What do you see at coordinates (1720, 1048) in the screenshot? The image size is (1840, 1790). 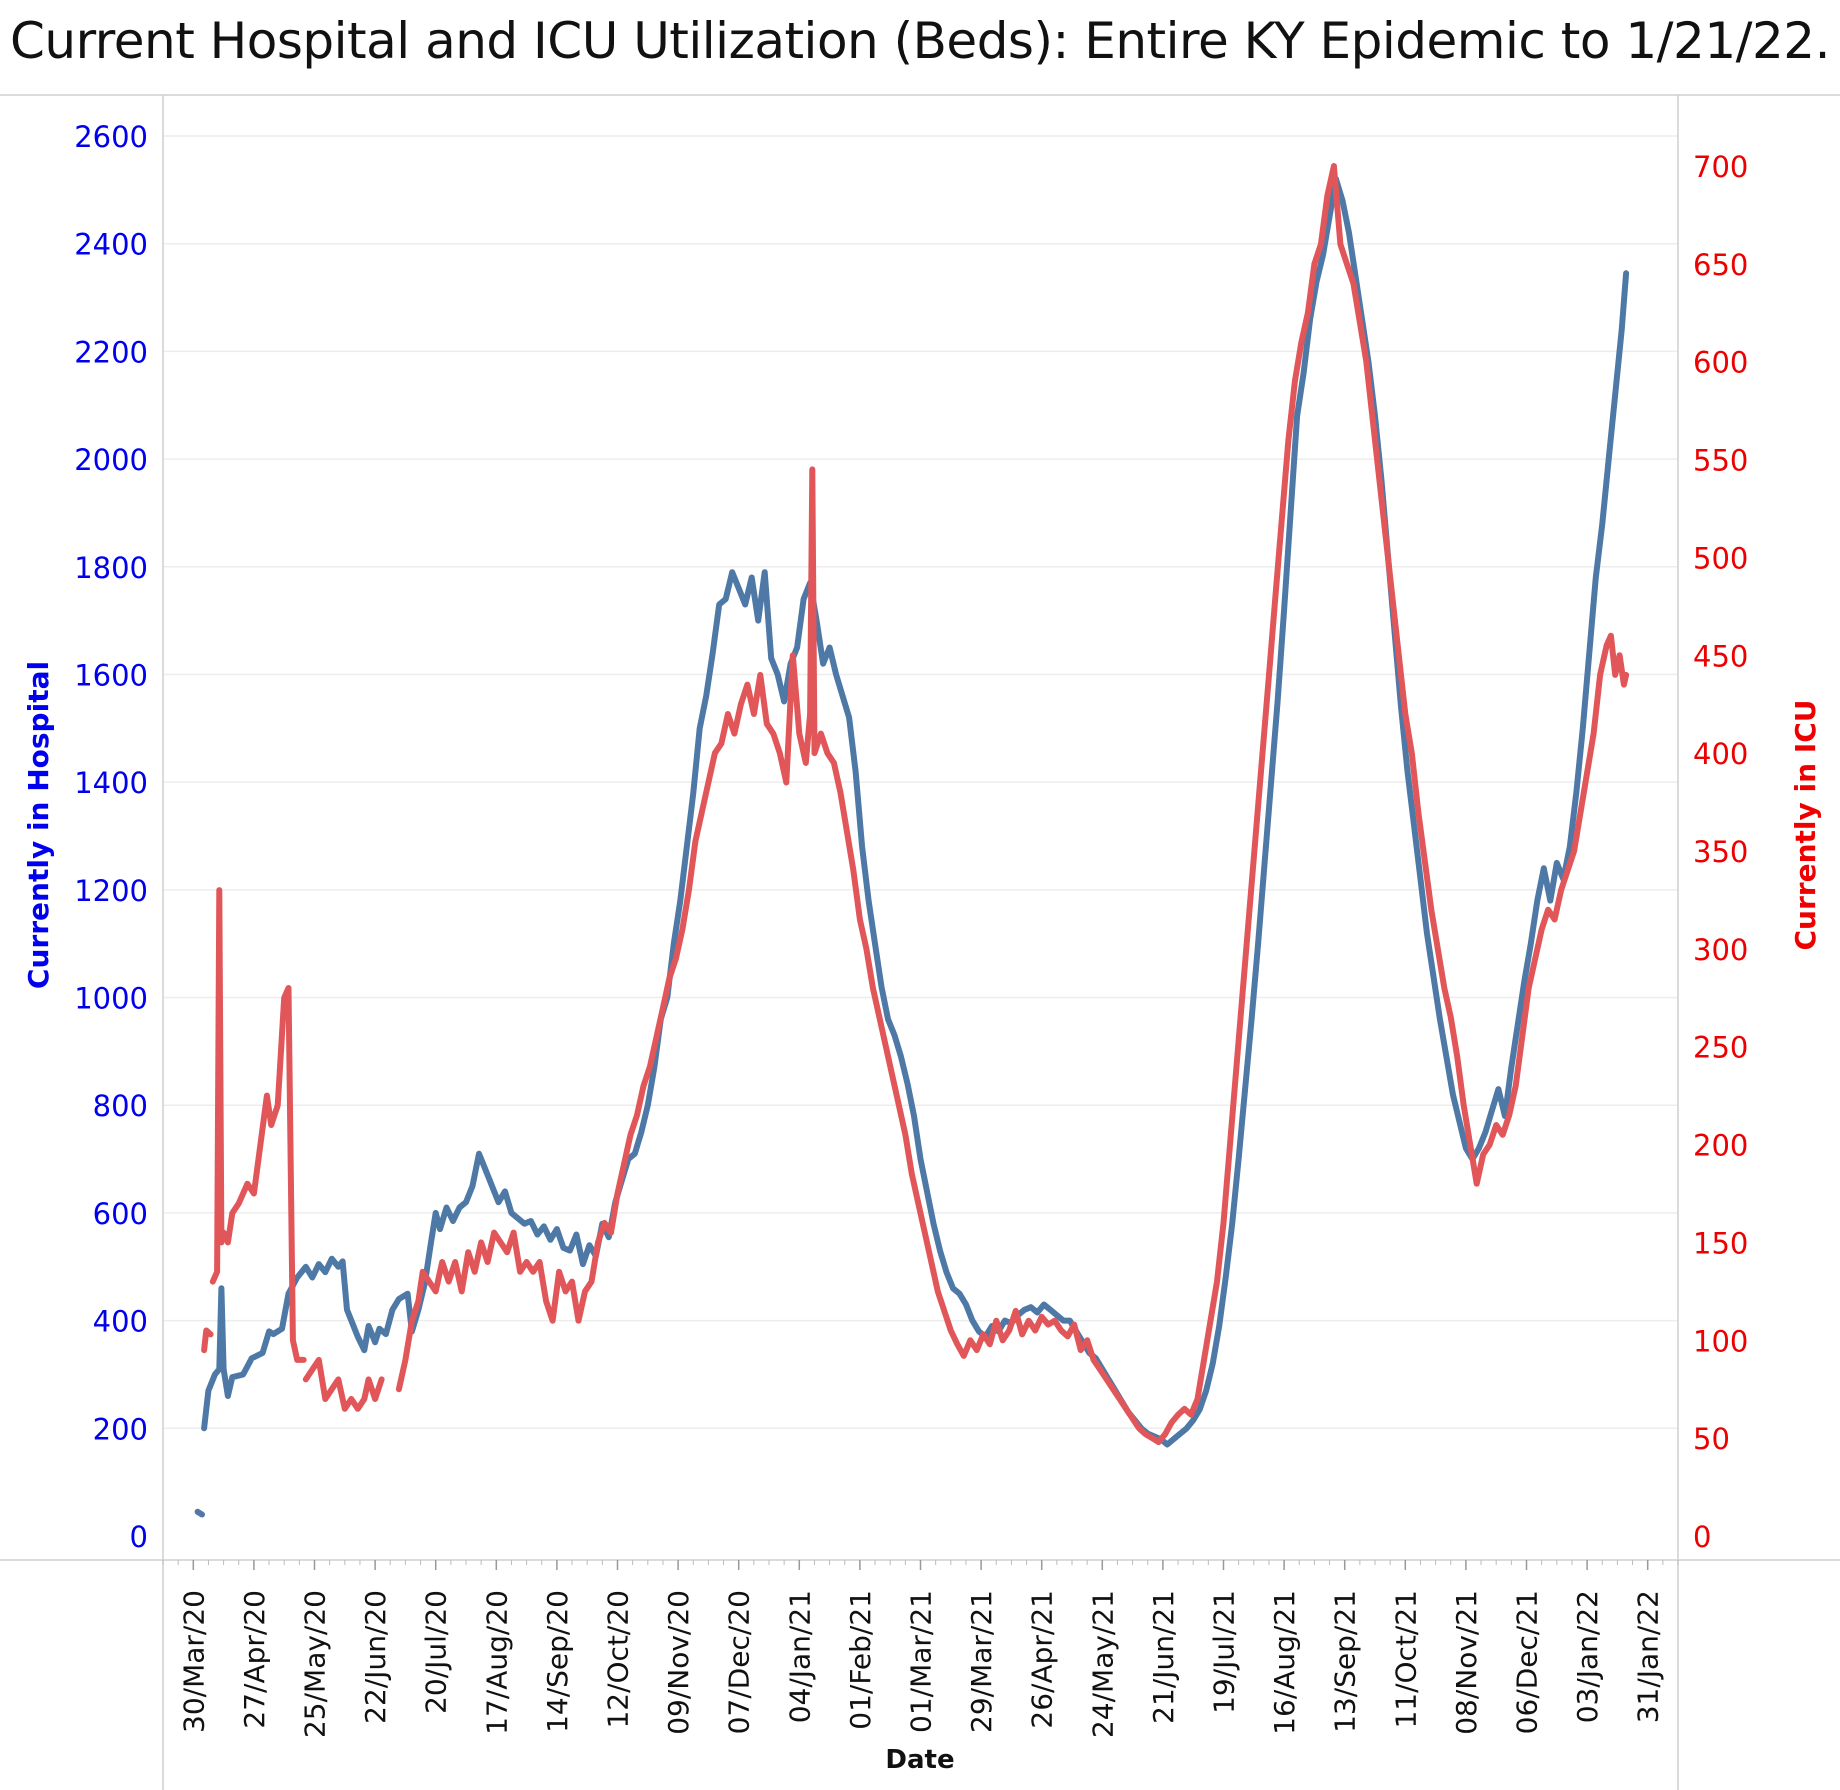 I see `y-tick-label-right: 250` at bounding box center [1720, 1048].